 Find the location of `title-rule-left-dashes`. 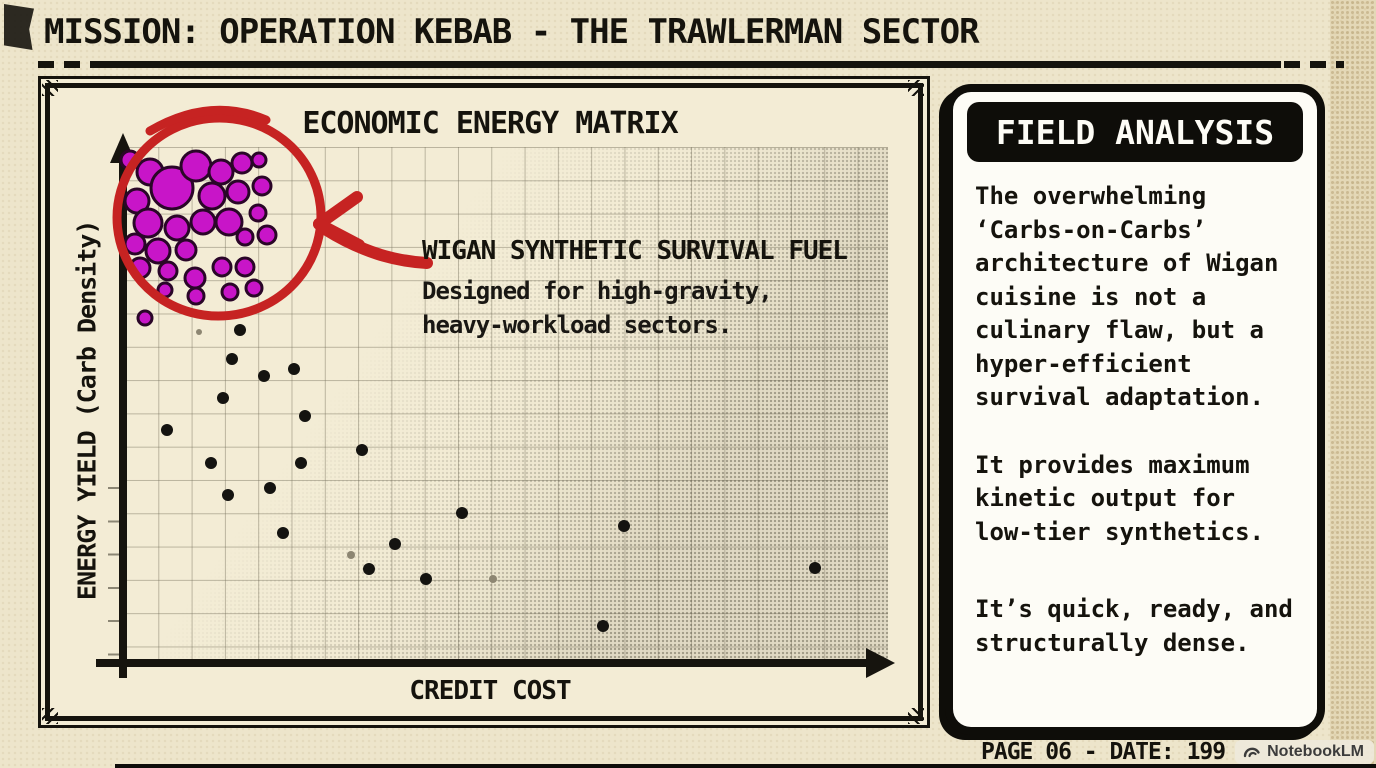

title-rule-left-dashes is located at coordinates (67, 64).